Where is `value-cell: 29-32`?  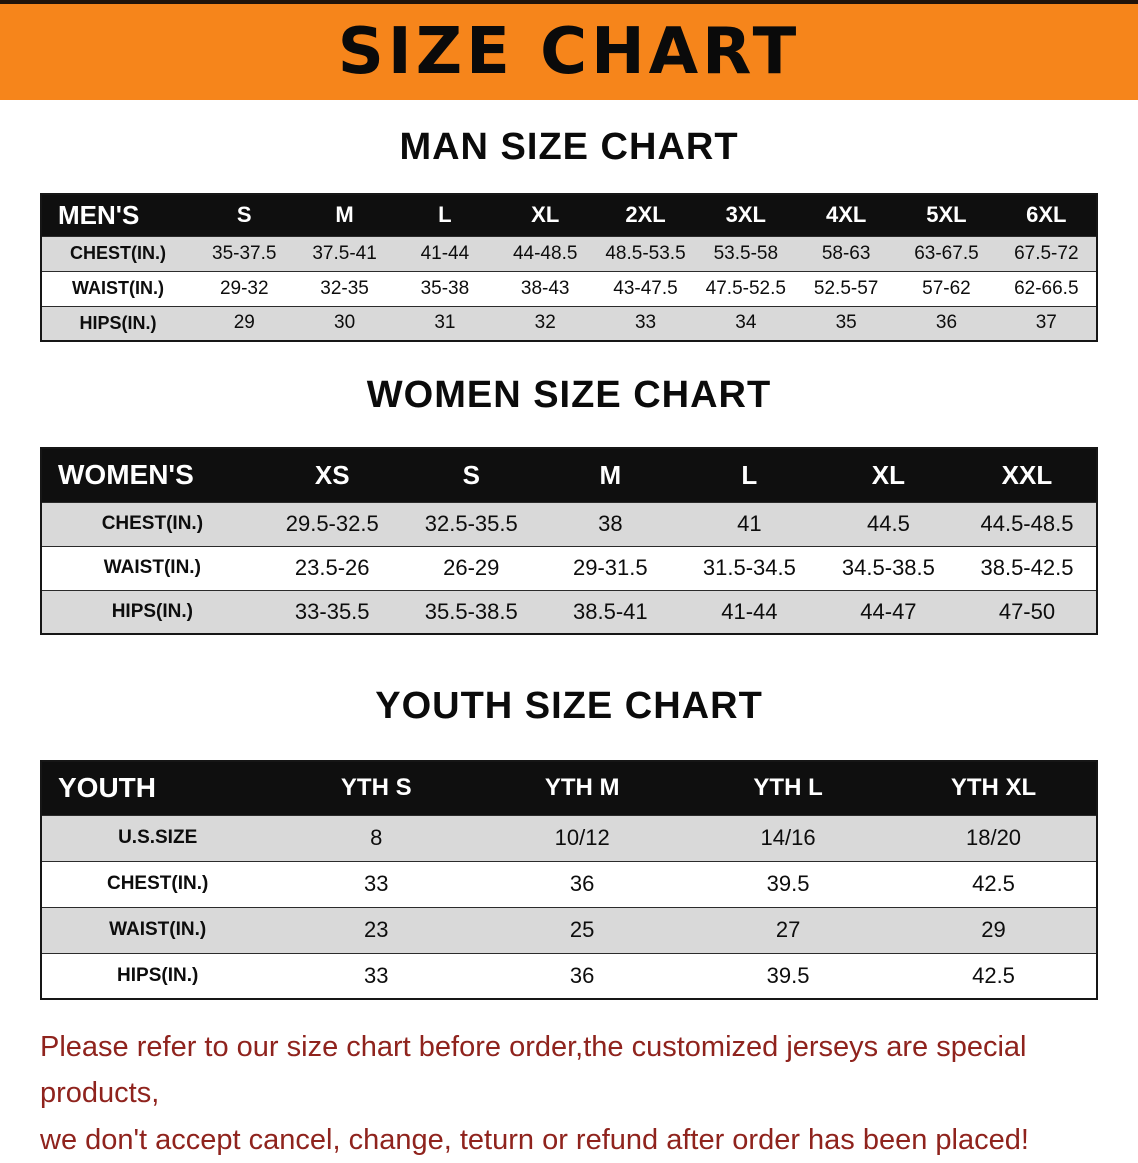
value-cell: 29-32 is located at coordinates (244, 288).